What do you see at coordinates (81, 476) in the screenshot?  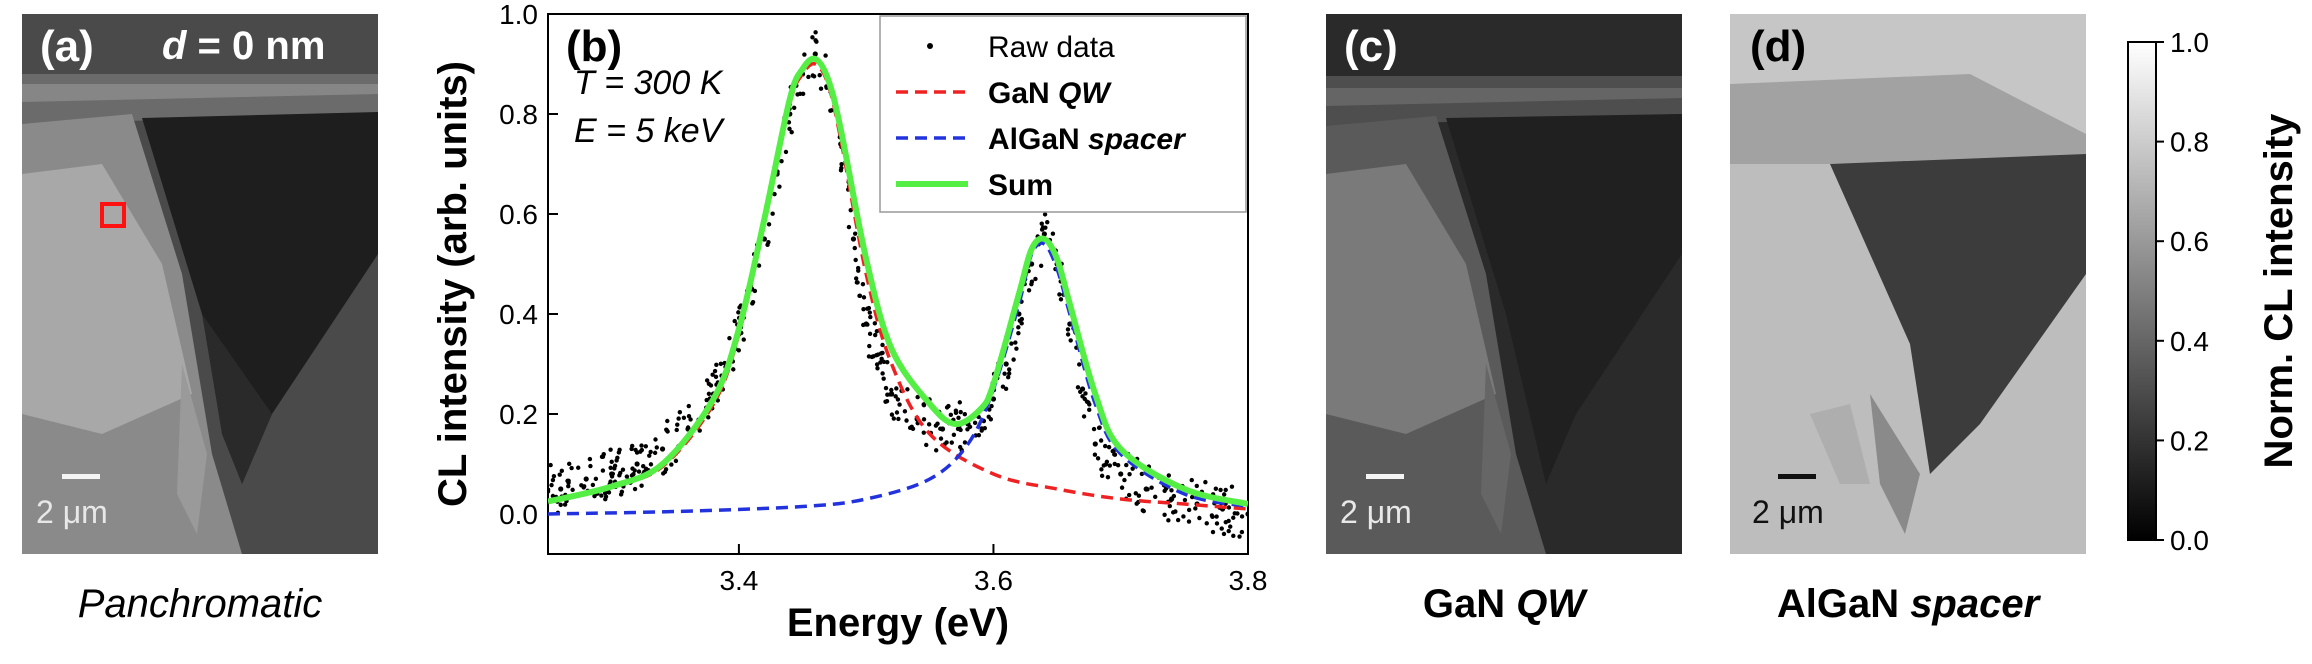 I see `panel-a-scale-bar` at bounding box center [81, 476].